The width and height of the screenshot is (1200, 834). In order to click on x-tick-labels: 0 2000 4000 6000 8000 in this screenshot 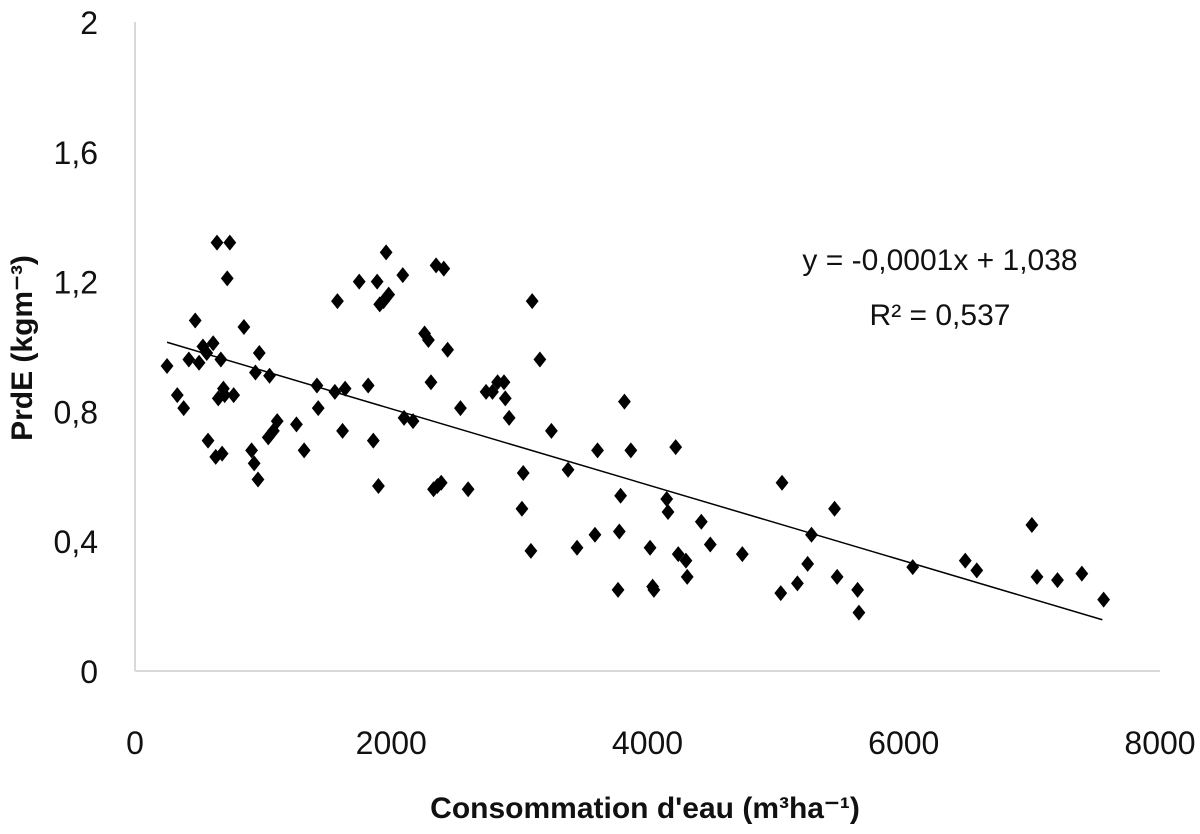, I will do `click(660, 743)`.